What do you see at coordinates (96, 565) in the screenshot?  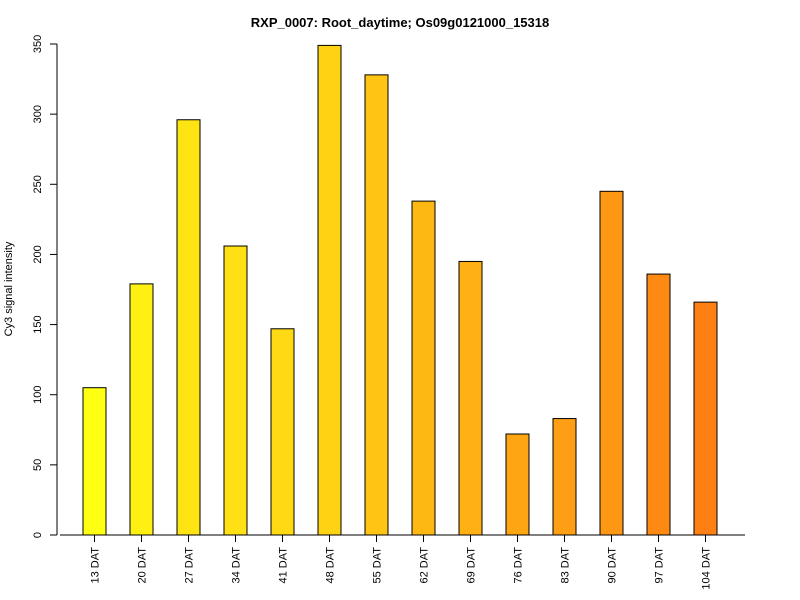 I see `x-tick-label: 13 DAT` at bounding box center [96, 565].